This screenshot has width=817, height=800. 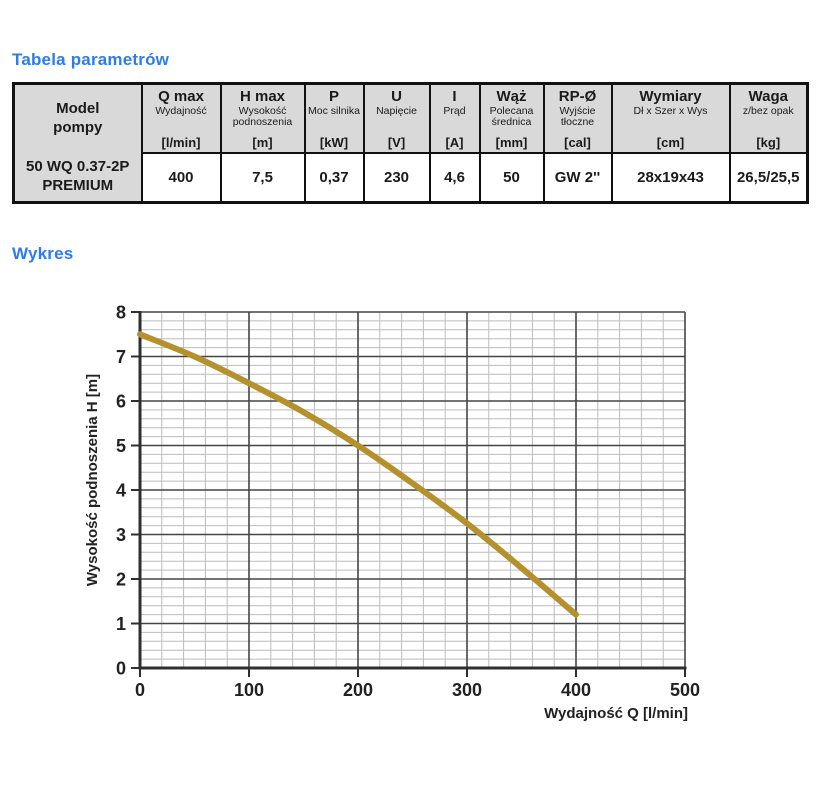 What do you see at coordinates (511, 177) in the screenshot?
I see `parameter-value-cell: 50` at bounding box center [511, 177].